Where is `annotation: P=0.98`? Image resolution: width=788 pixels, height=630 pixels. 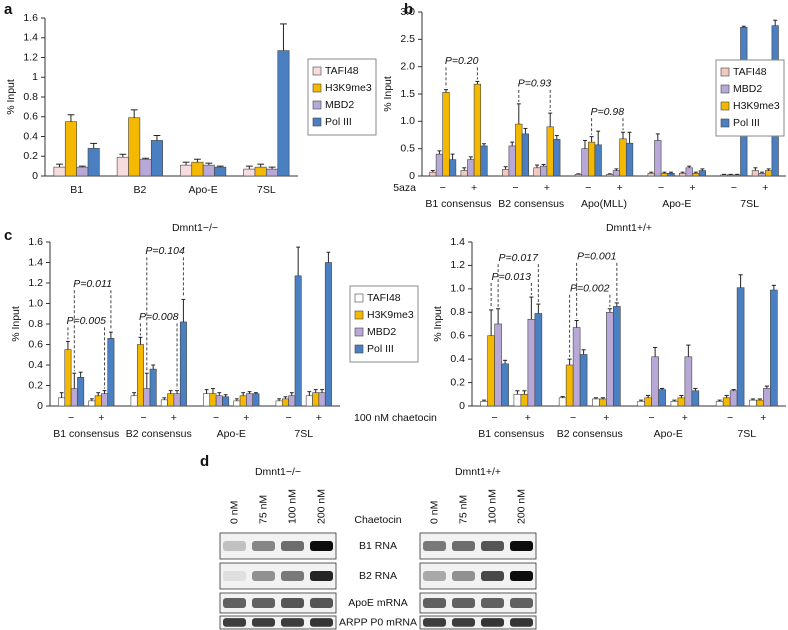 annotation: P=0.98 is located at coordinates (608, 112).